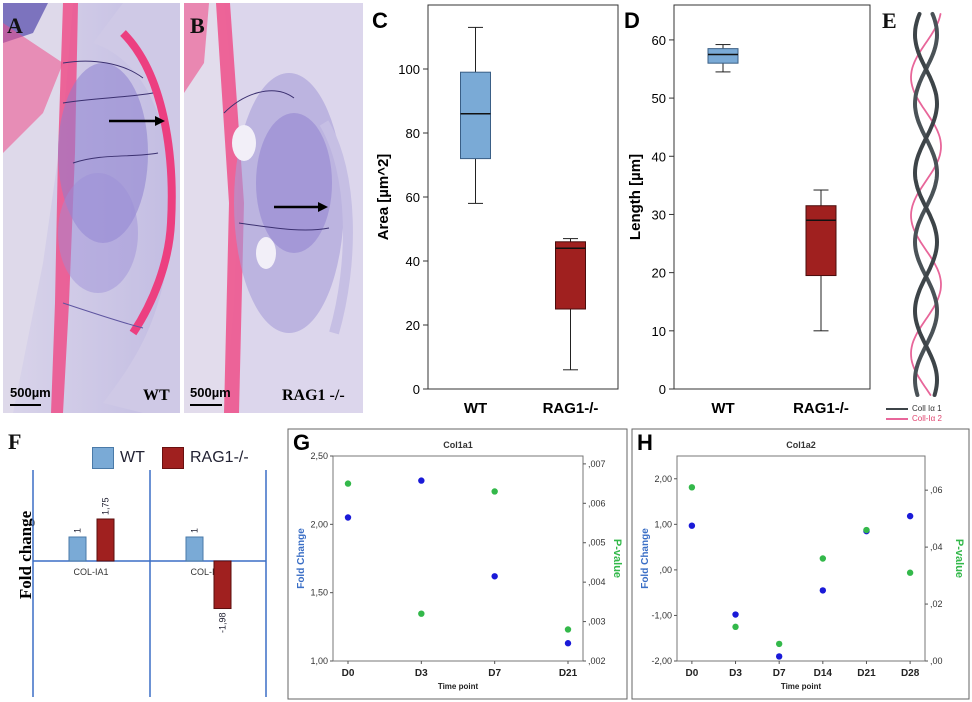  I want to click on panel-f-legend-wt: WT, so click(118, 458).